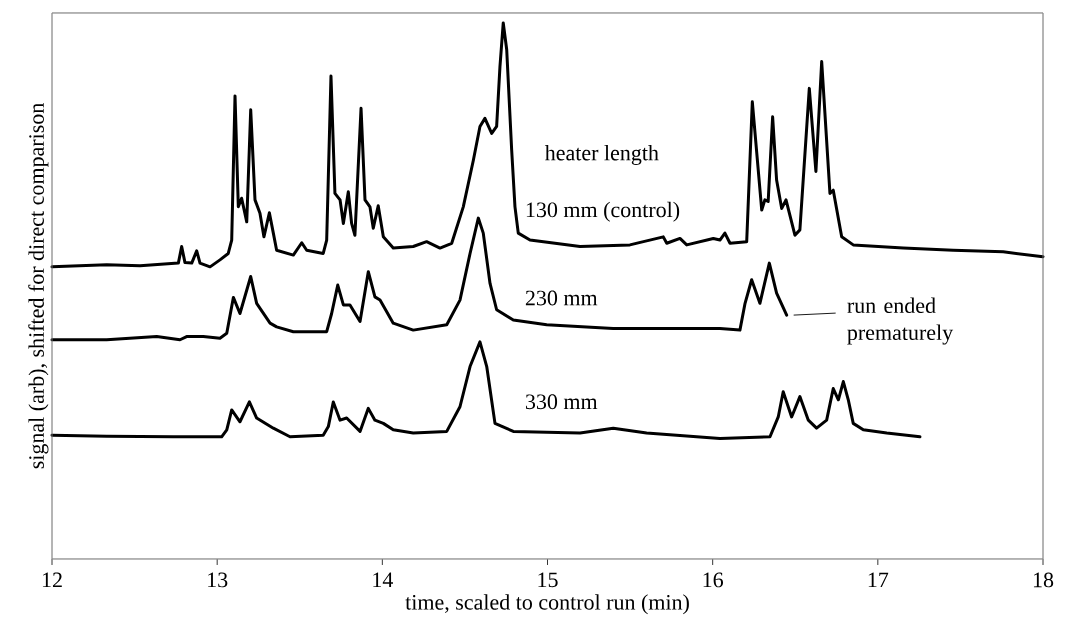 This screenshot has width=1066, height=624. I want to click on x-tick-label: 16, so click(713, 580).